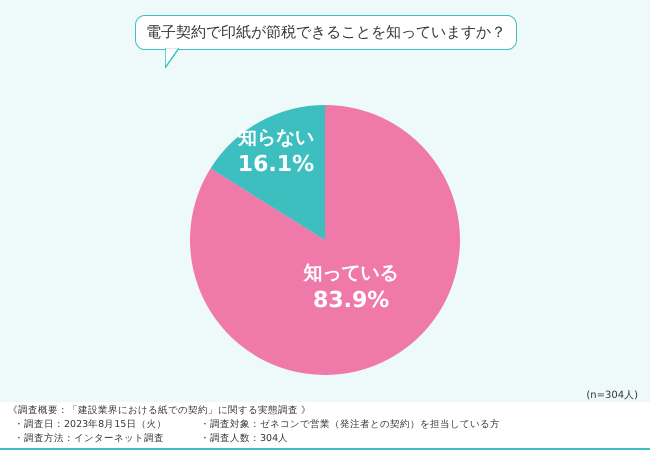 The height and width of the screenshot is (450, 650). What do you see at coordinates (350, 424) in the screenshot?
I see `text: ・調査対象：ゼネコンで営業（発注者との契約）を担当している方` at bounding box center [350, 424].